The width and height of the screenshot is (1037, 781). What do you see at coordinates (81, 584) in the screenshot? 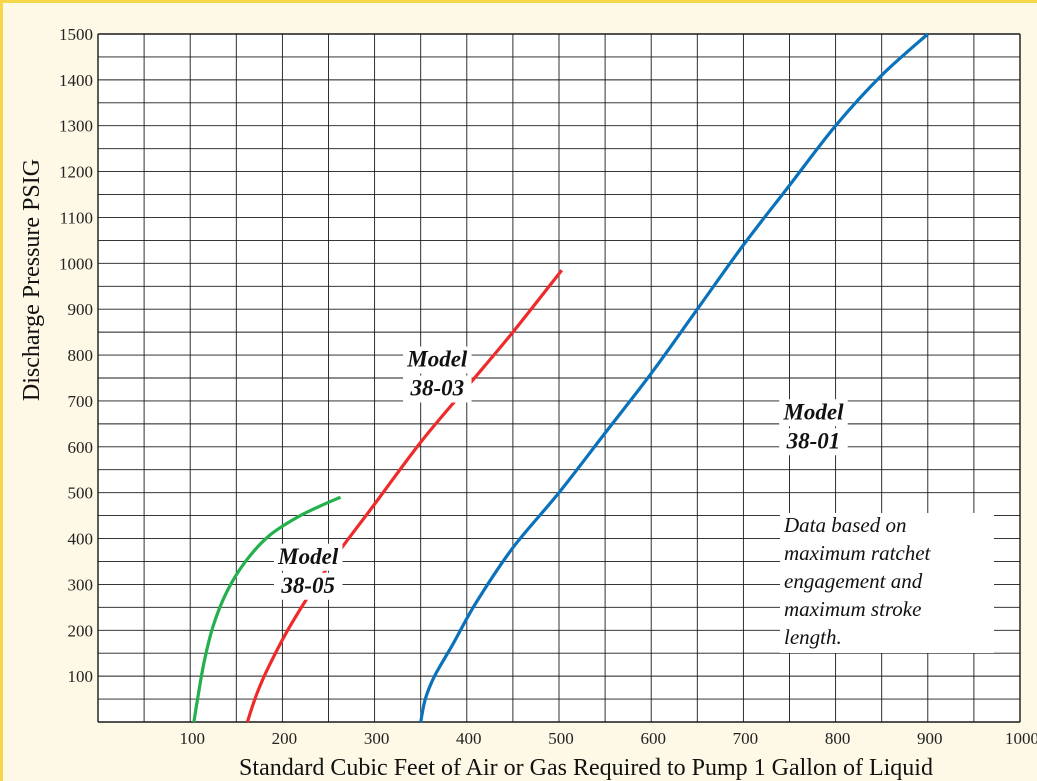
I see `y-tick-label: 300` at bounding box center [81, 584].